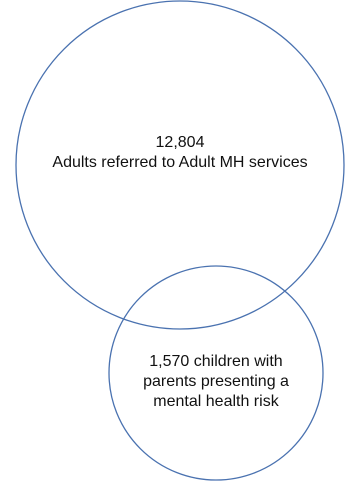 The width and height of the screenshot is (359, 491). I want to click on children-line-2: parents presenting a, so click(216, 381).